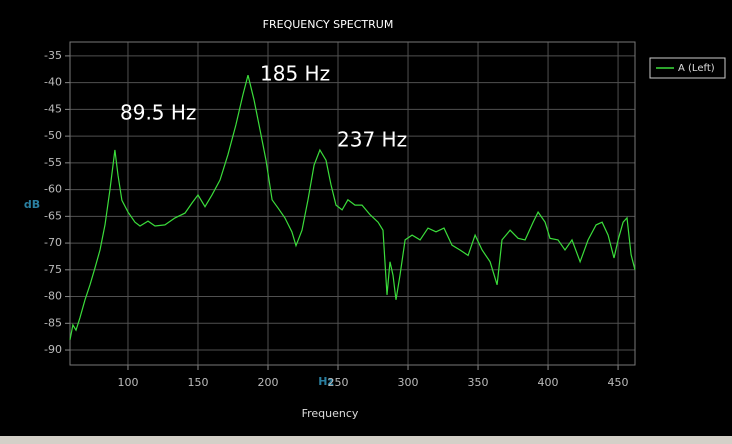 Image resolution: width=732 pixels, height=444 pixels. What do you see at coordinates (328, 24) in the screenshot?
I see `chart-title: FREQUENCY SPECTRUM` at bounding box center [328, 24].